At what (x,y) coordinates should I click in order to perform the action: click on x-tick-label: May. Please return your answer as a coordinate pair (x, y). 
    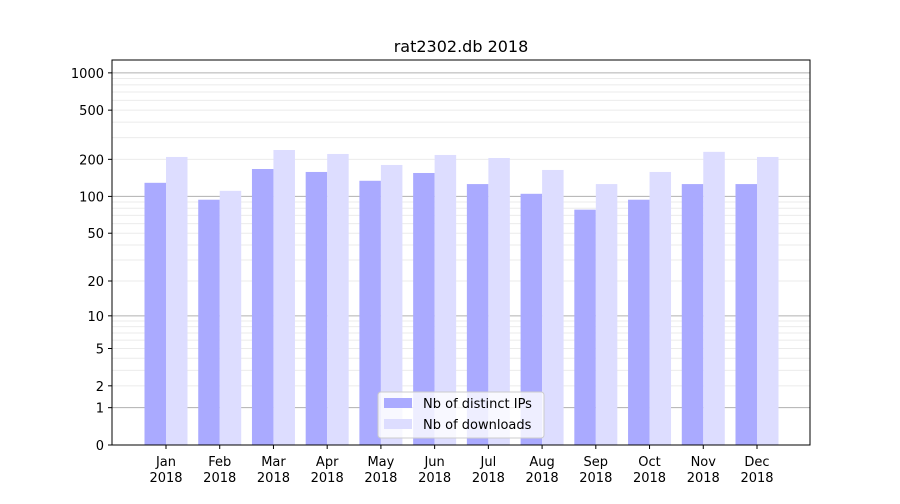
    Looking at the image, I should click on (380, 462).